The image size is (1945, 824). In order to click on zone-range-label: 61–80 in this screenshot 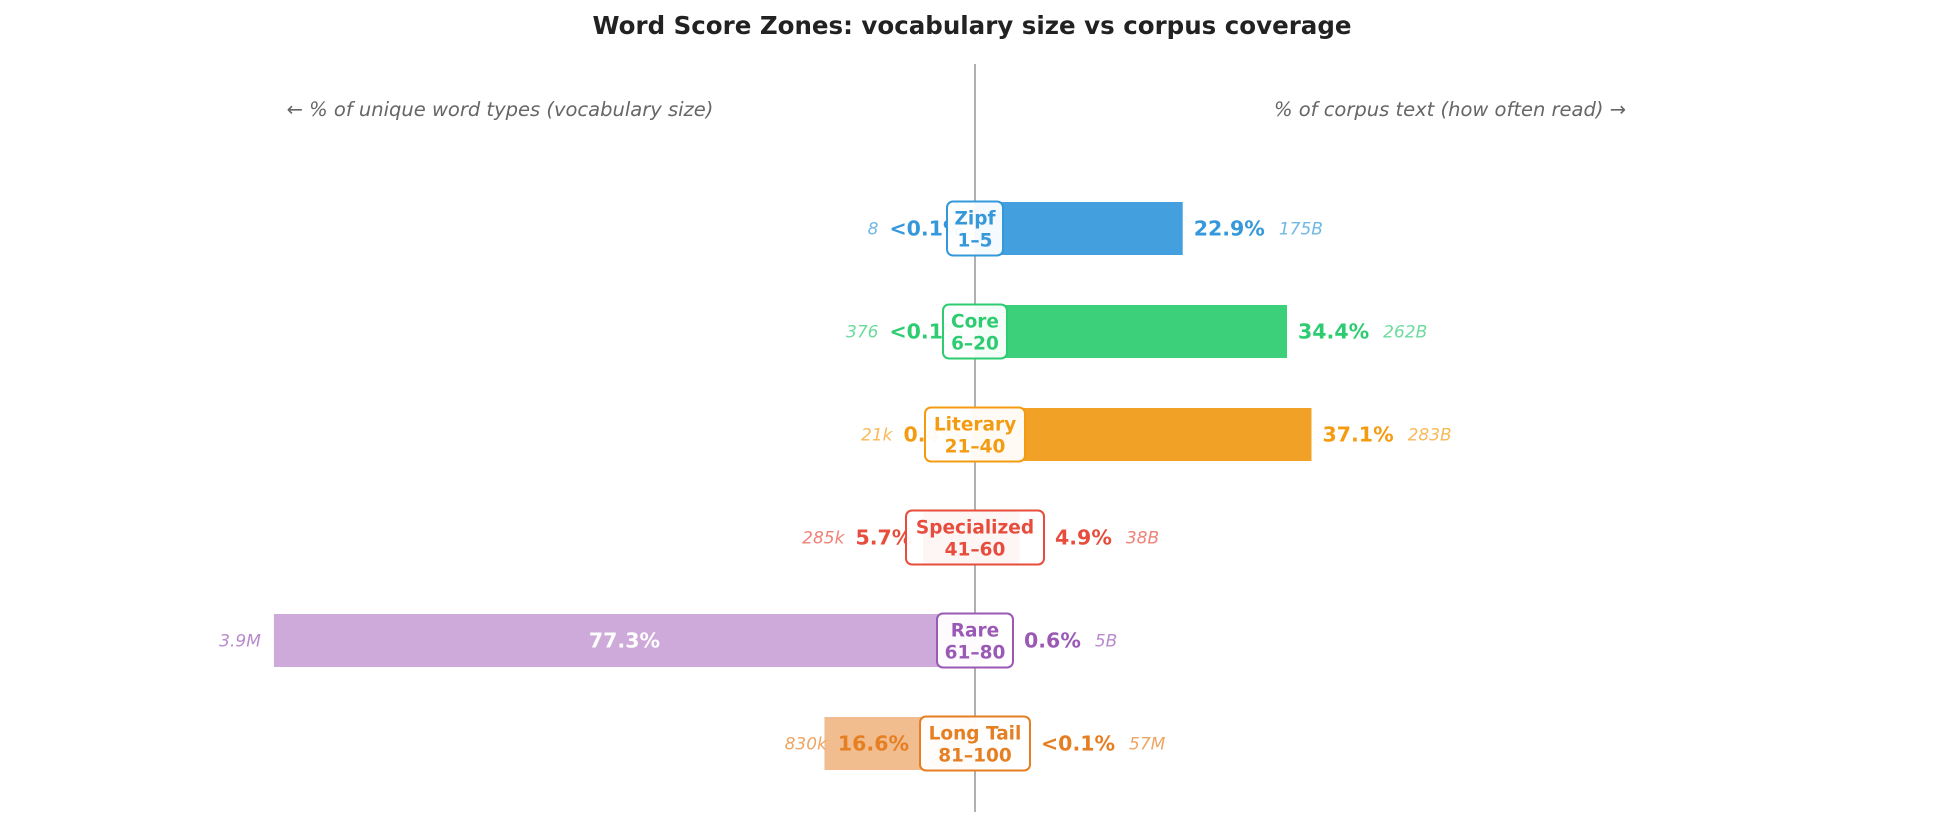, I will do `click(975, 653)`.